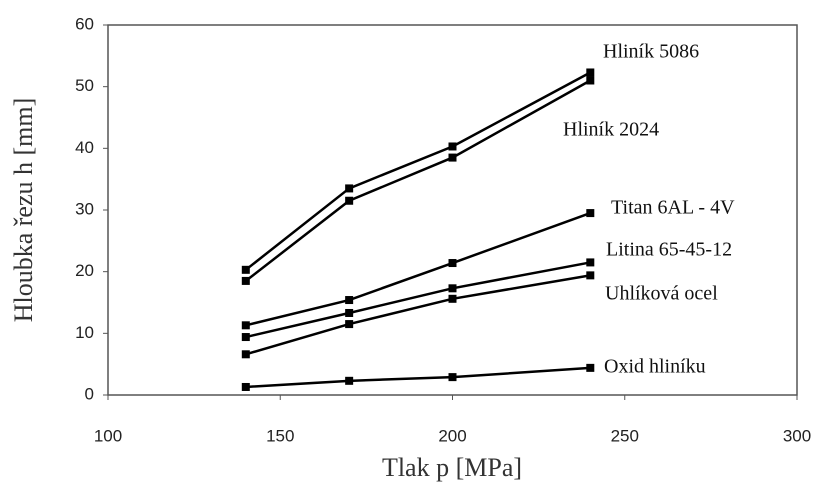 Image resolution: width=821 pixels, height=488 pixels. I want to click on x-tick-label: 150, so click(280, 435).